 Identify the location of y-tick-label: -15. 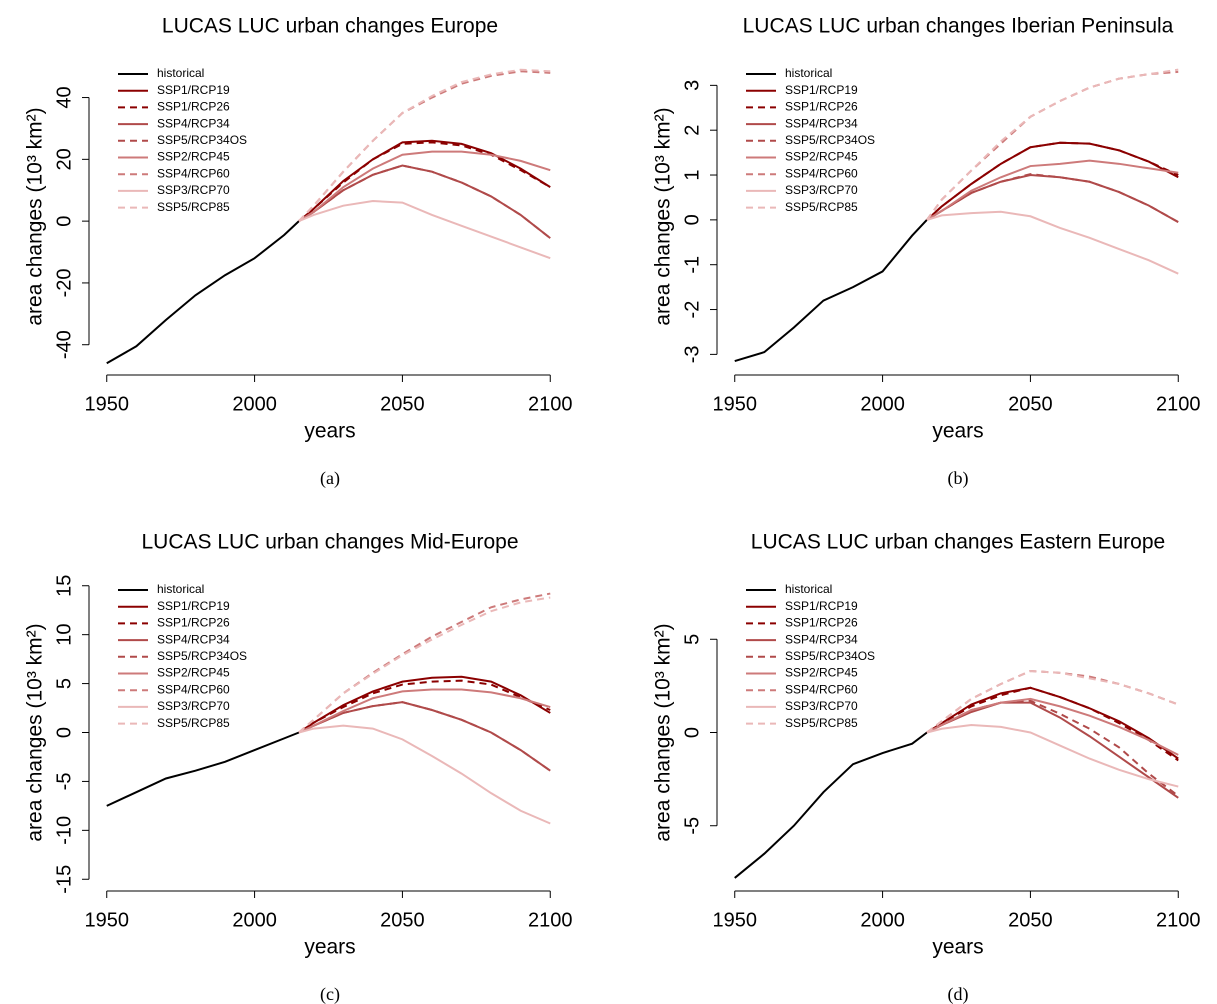
(64, 879).